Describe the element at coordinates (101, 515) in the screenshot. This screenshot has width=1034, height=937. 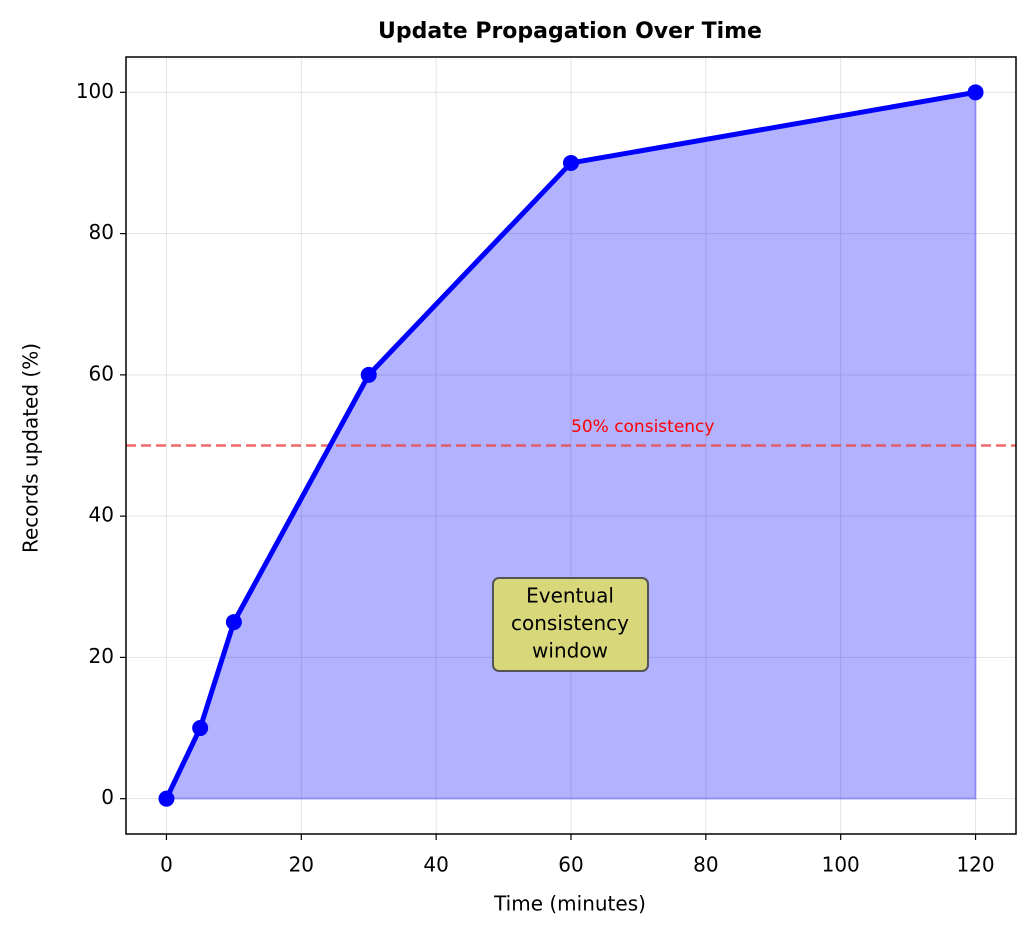
I see `y-tick-label: 40` at that location.